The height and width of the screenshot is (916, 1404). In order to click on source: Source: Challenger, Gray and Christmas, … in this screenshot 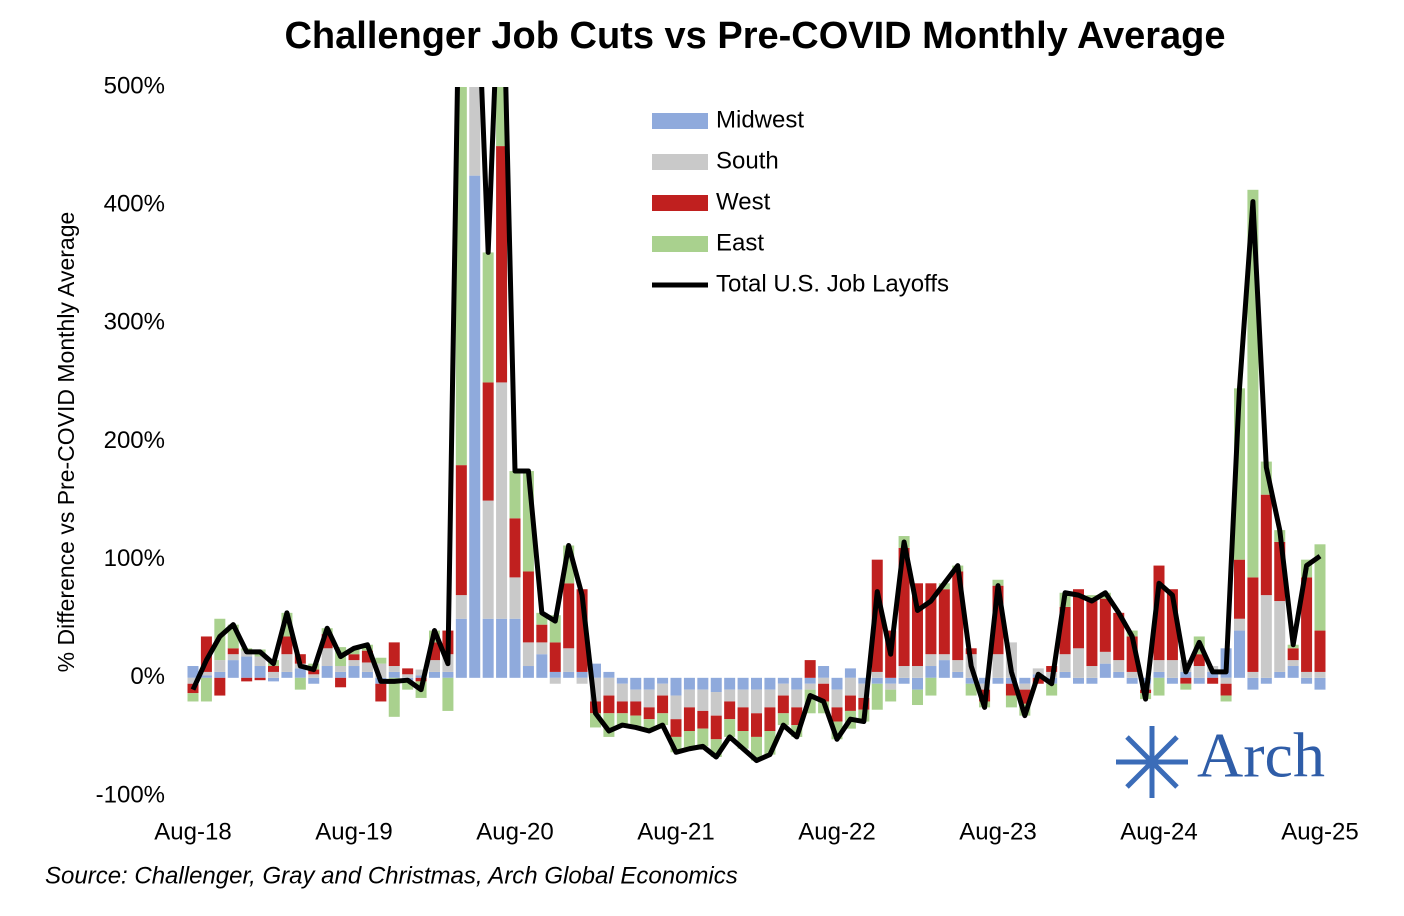, I will do `click(391, 875)`.